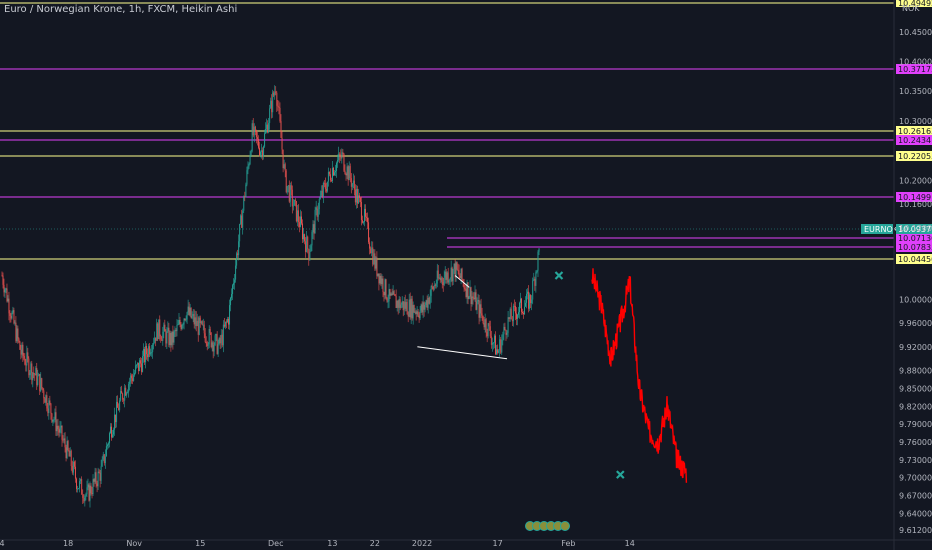 This screenshot has width=932, height=550. I want to click on currency-label: NOK, so click(911, 8).